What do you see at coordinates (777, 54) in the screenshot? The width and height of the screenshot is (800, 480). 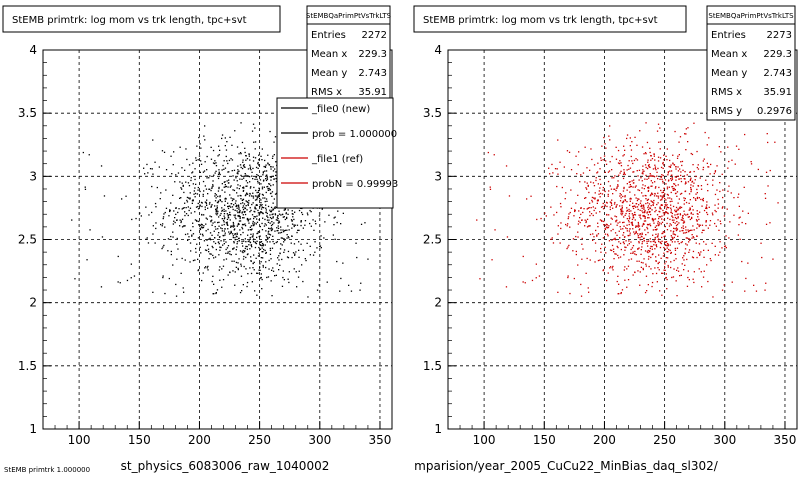 I see `stats-value: 229.3` at bounding box center [777, 54].